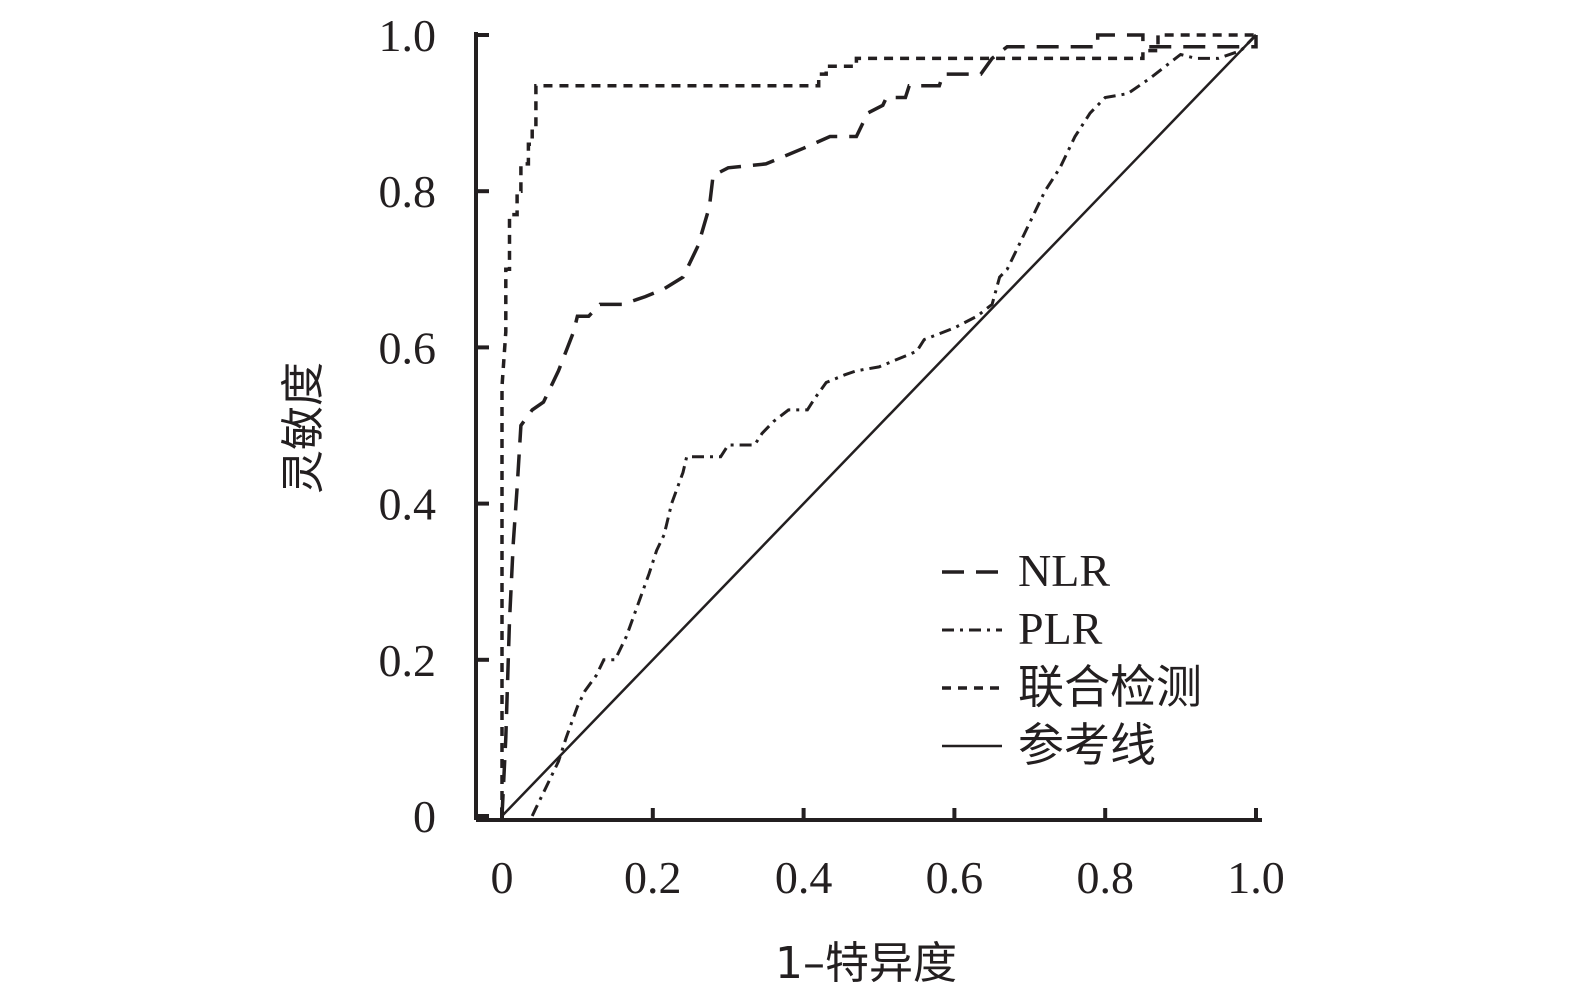  What do you see at coordinates (1256, 877) in the screenshot?
I see `x-tick-label: 1.0` at bounding box center [1256, 877].